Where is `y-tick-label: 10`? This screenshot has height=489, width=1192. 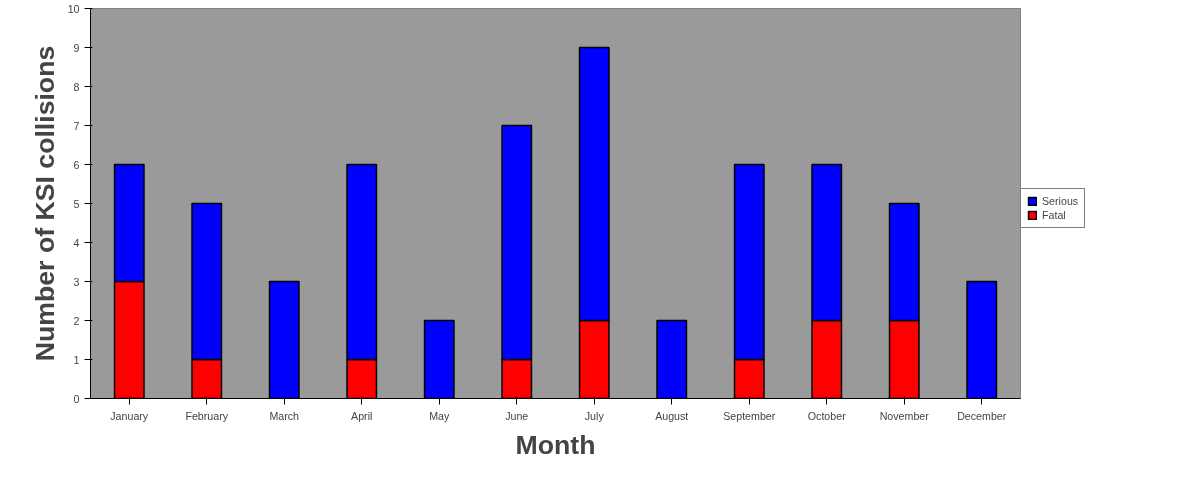
y-tick-label: 10 is located at coordinates (73, 8).